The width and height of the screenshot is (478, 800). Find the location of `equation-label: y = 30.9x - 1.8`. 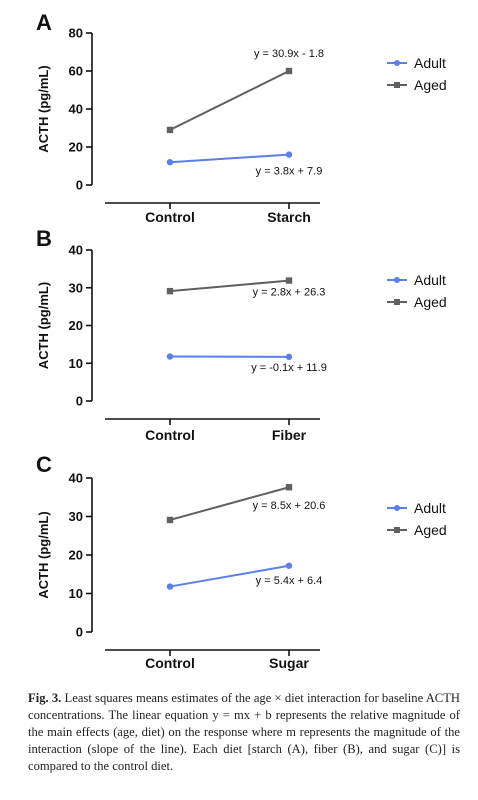

equation-label: y = 30.9x - 1.8 is located at coordinates (289, 54).